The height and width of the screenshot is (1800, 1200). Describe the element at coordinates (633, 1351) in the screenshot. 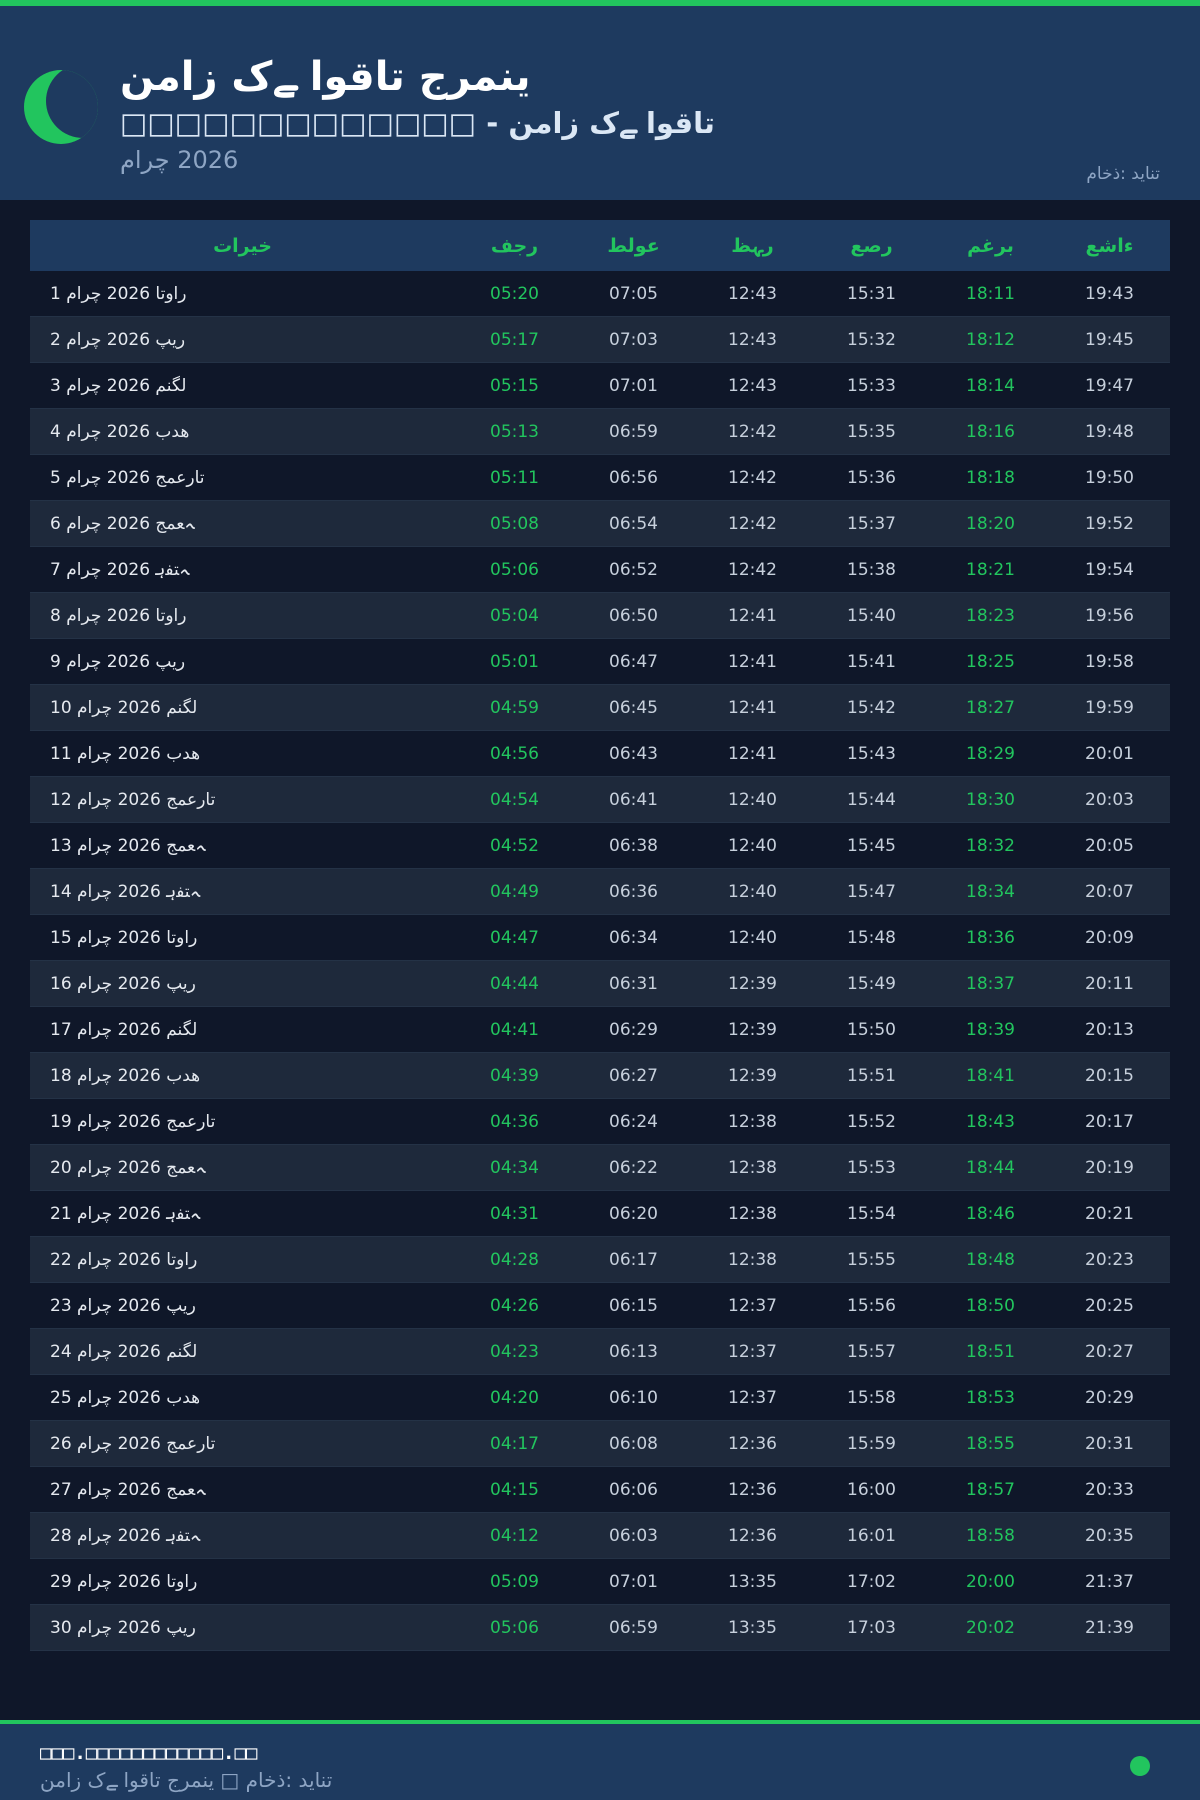

I see `cell-sunrise: 06:13` at that location.